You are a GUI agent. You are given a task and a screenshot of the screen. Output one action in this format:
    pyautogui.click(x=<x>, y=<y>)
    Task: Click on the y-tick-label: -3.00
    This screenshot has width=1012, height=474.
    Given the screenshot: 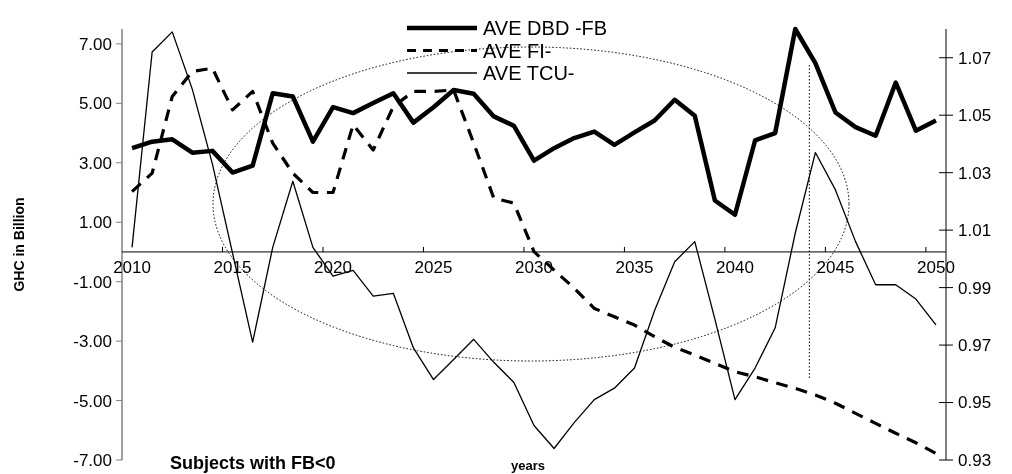 What is the action you would take?
    pyautogui.click(x=92, y=342)
    